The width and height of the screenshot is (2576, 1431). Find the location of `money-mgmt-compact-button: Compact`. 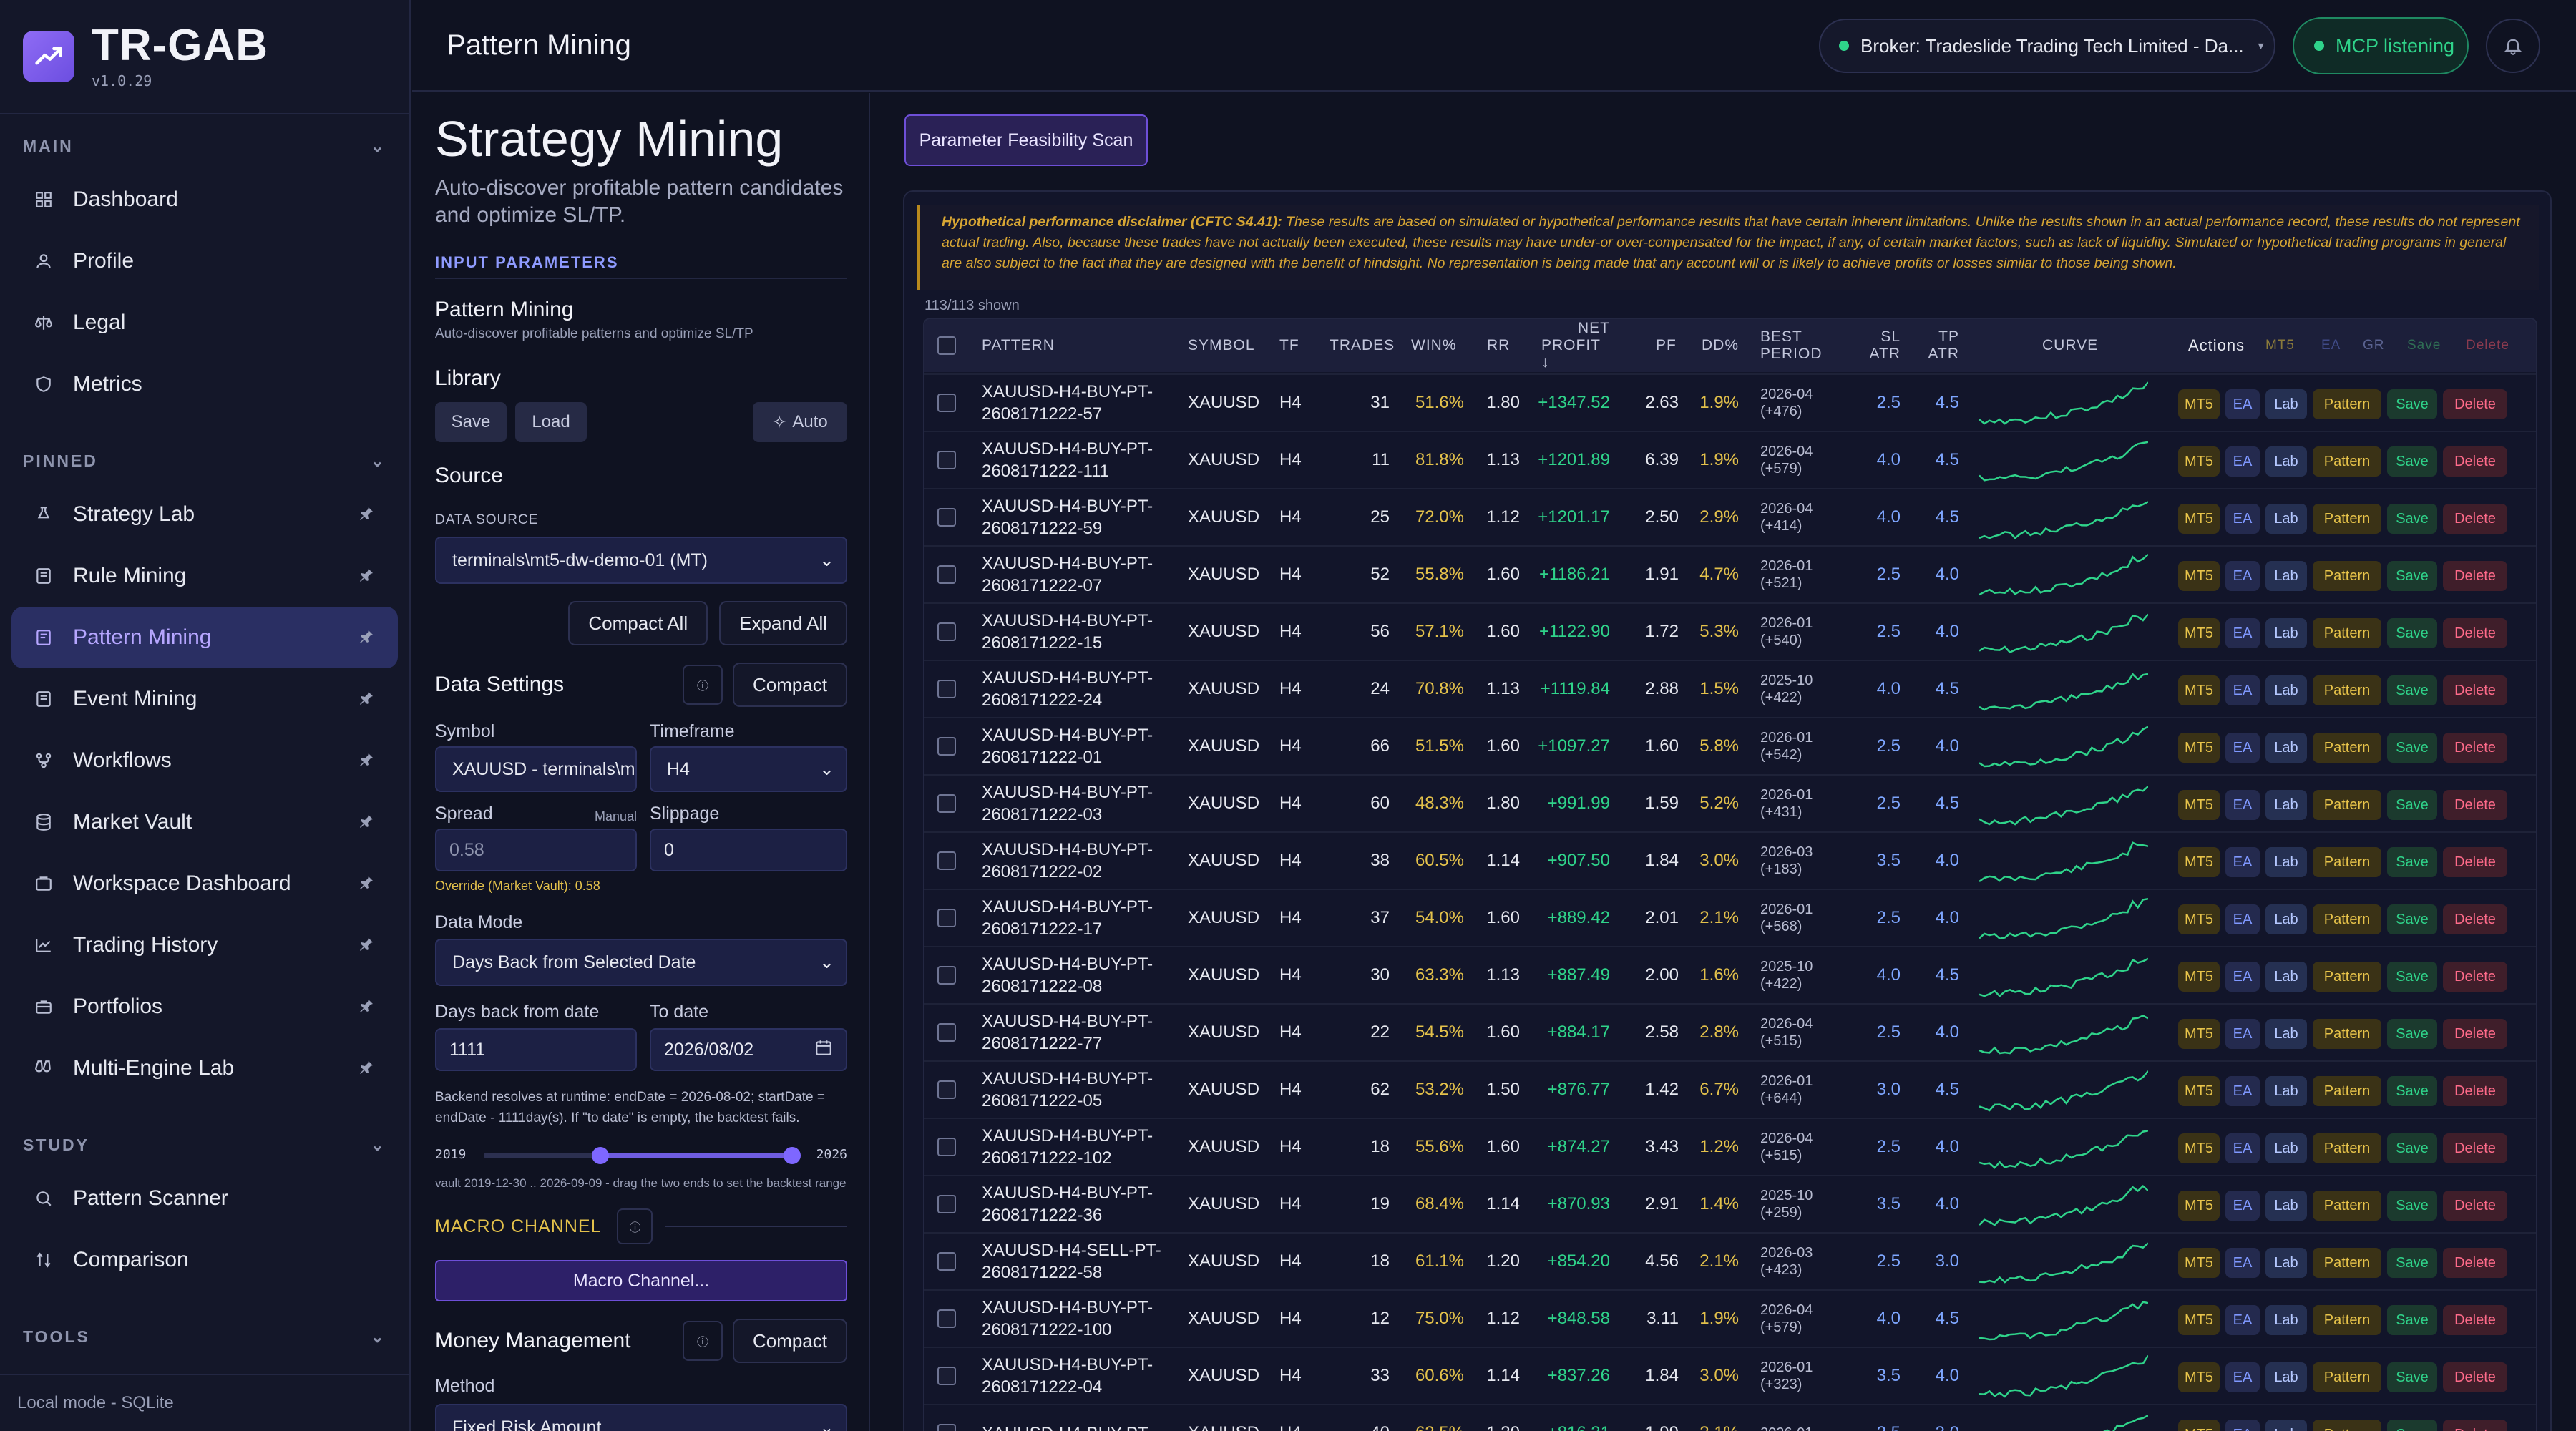

money-mgmt-compact-button: Compact is located at coordinates (789, 1341).